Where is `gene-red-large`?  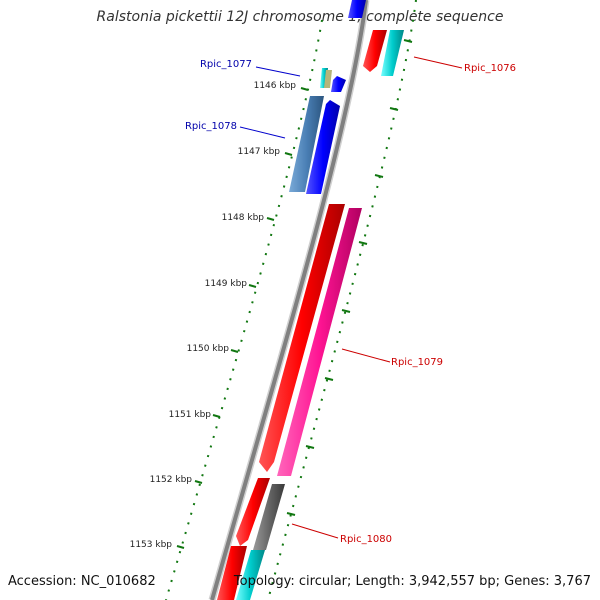 gene-red-large is located at coordinates (302, 338).